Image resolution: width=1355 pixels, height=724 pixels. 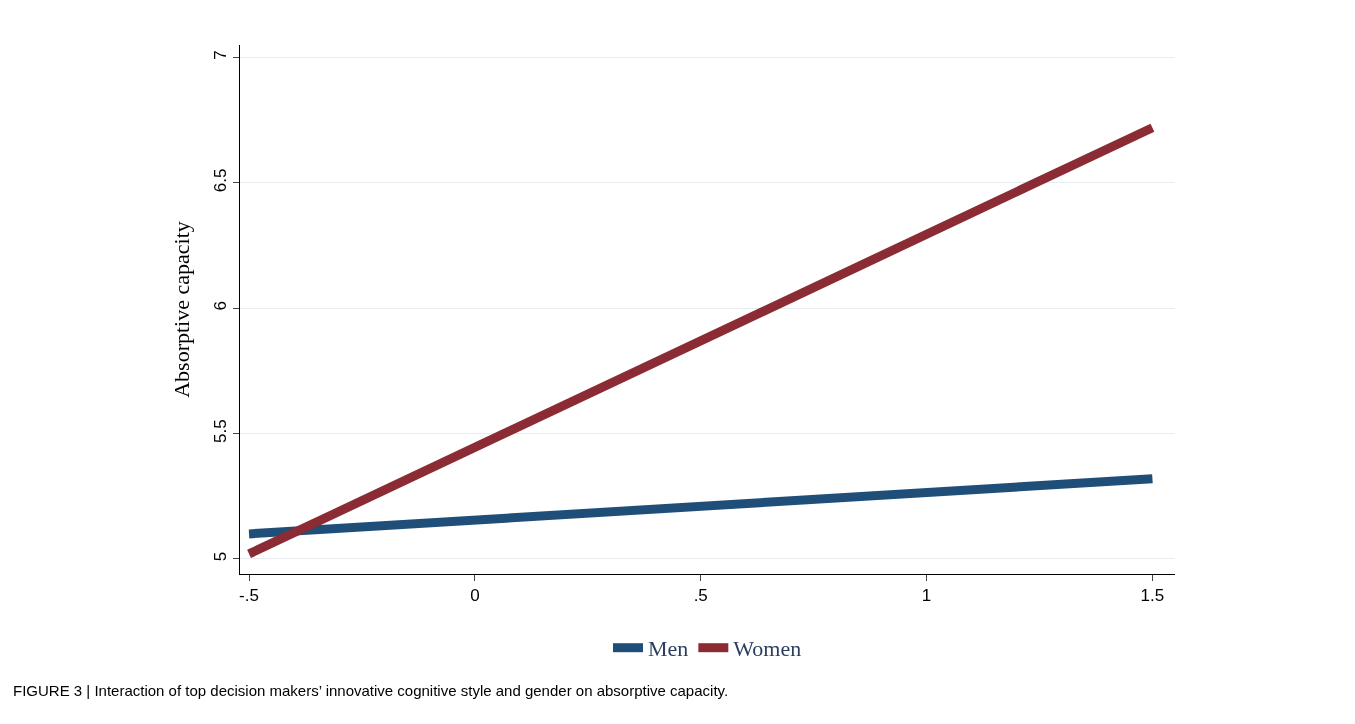 I want to click on x-tick-label: -.5, so click(x=249, y=596).